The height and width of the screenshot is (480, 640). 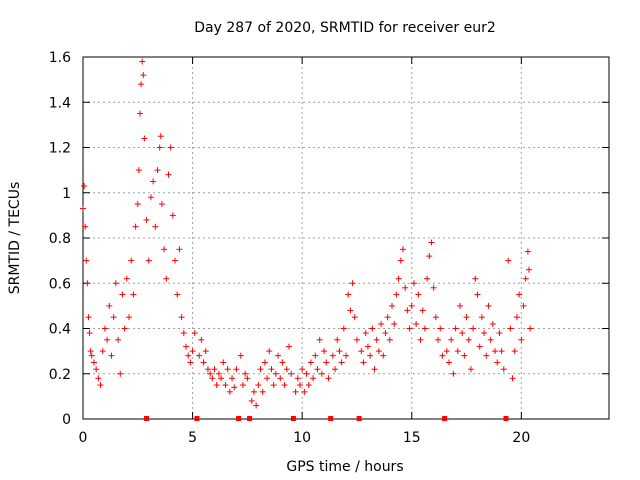 What do you see at coordinates (83, 438) in the screenshot?
I see `x-tick-label: 0` at bounding box center [83, 438].